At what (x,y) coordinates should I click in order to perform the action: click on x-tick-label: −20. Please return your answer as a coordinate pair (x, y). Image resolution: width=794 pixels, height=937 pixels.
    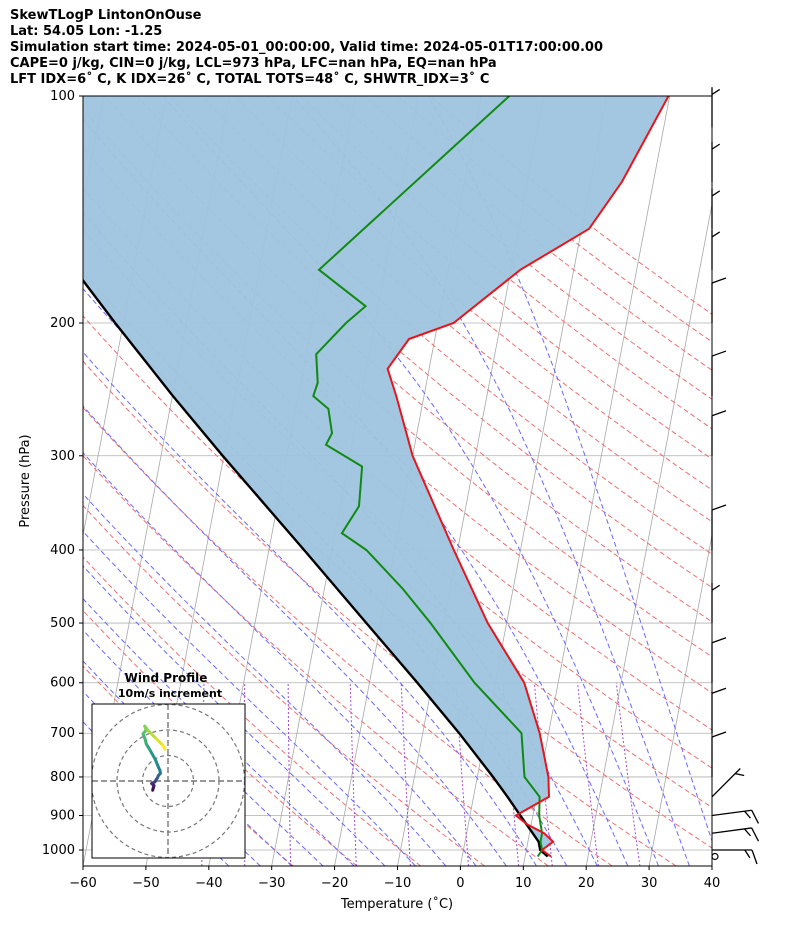
    Looking at the image, I should click on (334, 883).